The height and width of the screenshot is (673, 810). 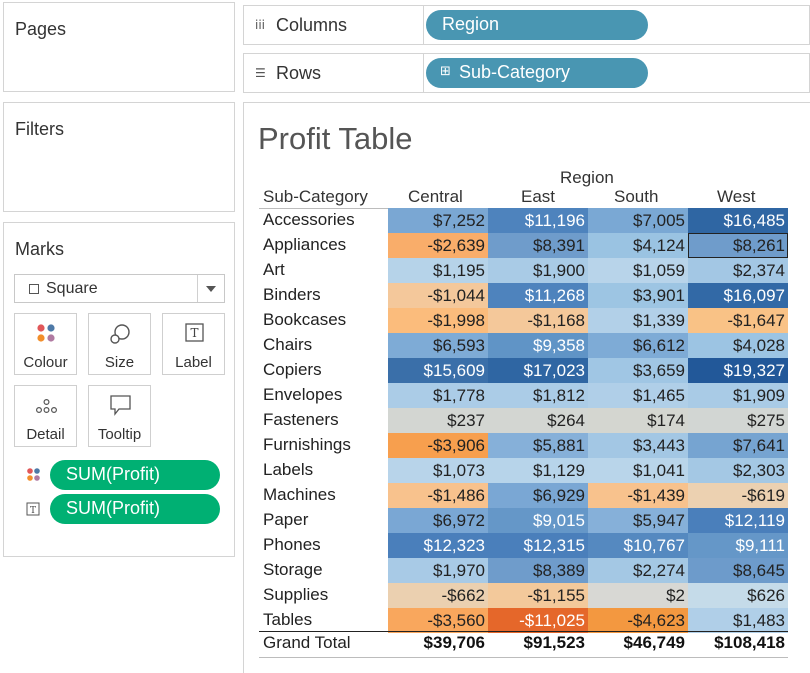 What do you see at coordinates (738, 445) in the screenshot?
I see `profit-cell-west: $7,641` at bounding box center [738, 445].